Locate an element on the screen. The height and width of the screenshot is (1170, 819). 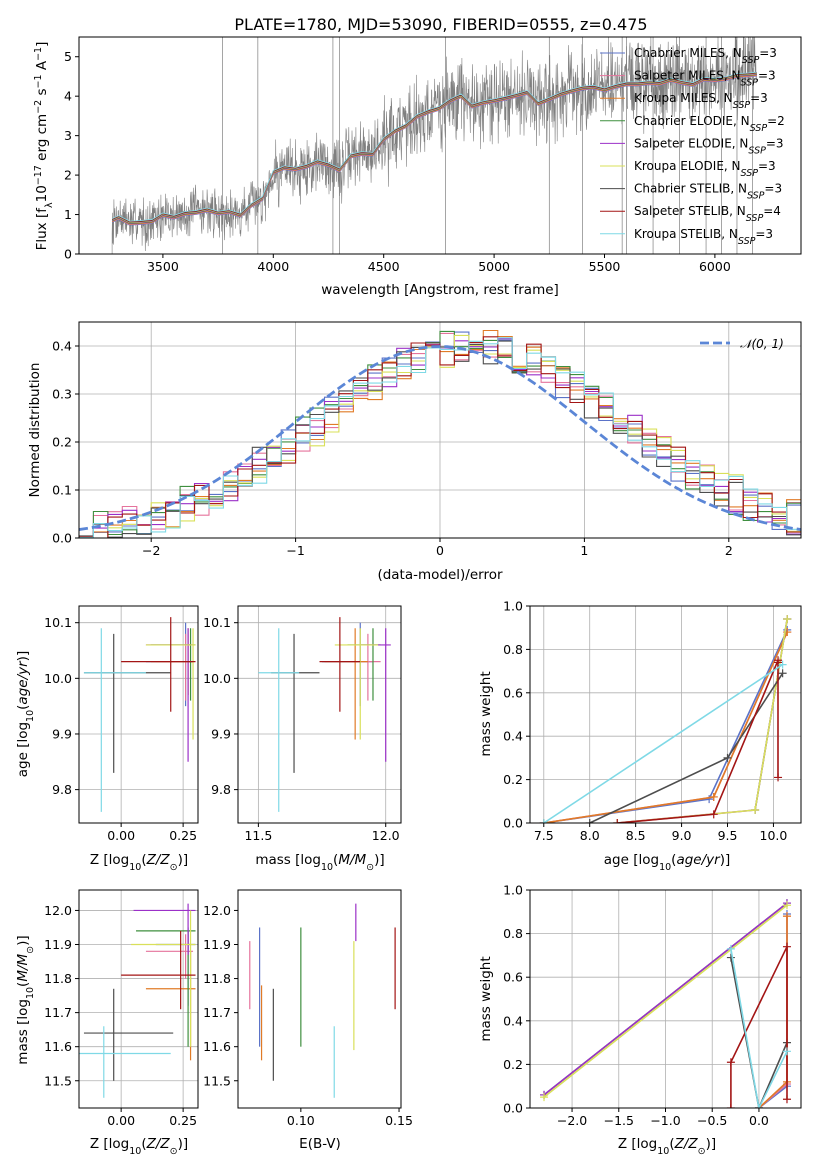
y-tick-label: 1.0 is located at coordinates (513, 606).